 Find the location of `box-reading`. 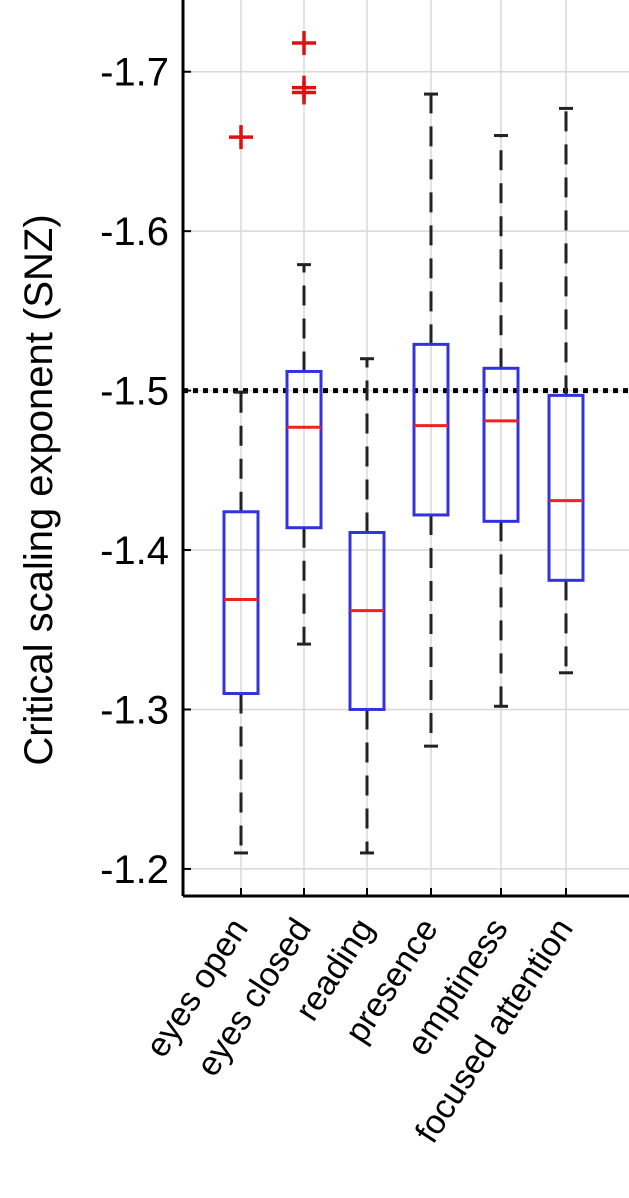

box-reading is located at coordinates (367, 620).